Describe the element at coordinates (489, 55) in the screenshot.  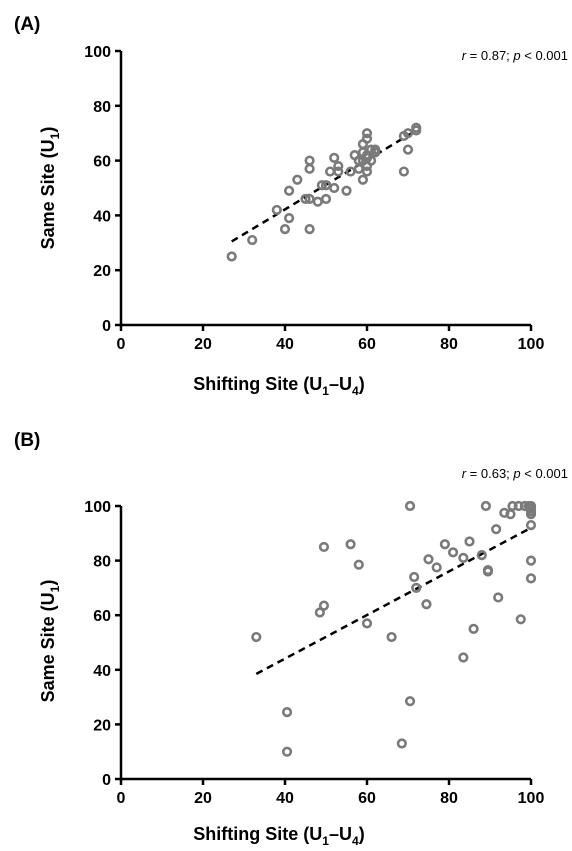
I see `r-value: = 0.87;` at that location.